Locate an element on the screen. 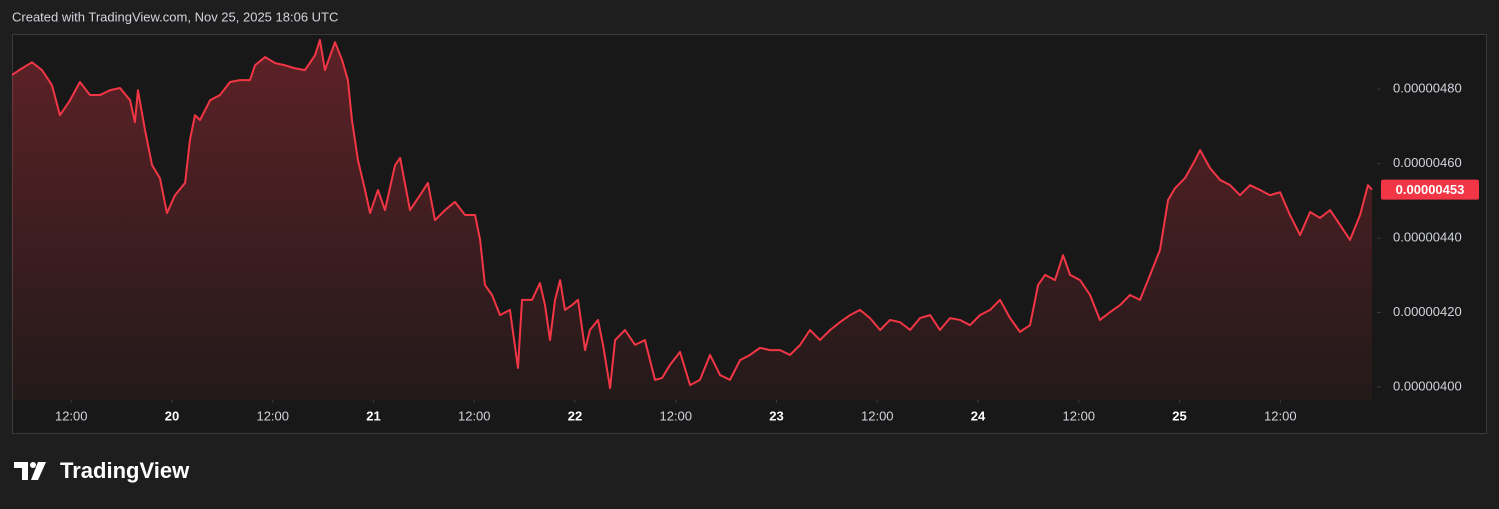 This screenshot has height=509, width=1499. price-tag is located at coordinates (1430, 189).